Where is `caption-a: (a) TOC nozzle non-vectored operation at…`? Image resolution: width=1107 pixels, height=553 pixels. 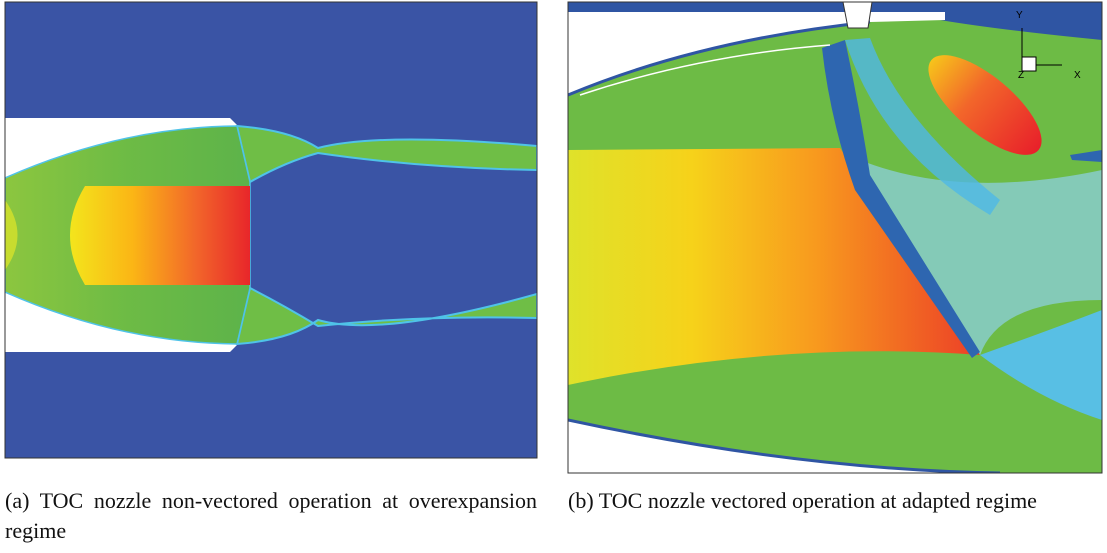
caption-a: (a) TOC nozzle non-vectored operation at… is located at coordinates (271, 515).